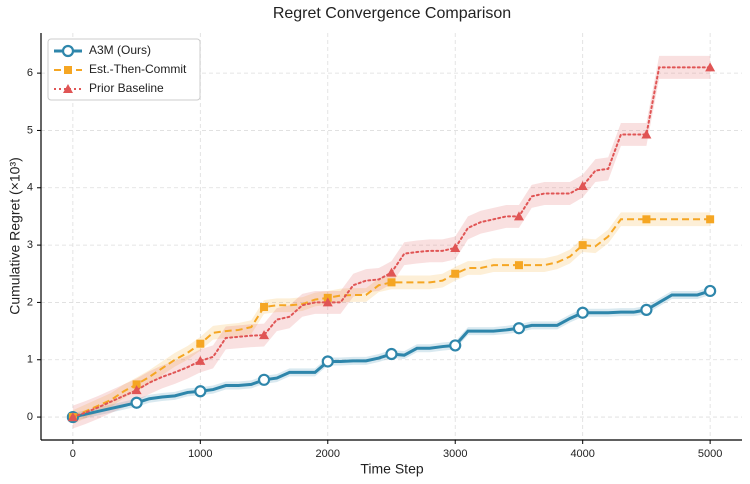  I want to click on y-tick-label: 3, so click(30, 245).